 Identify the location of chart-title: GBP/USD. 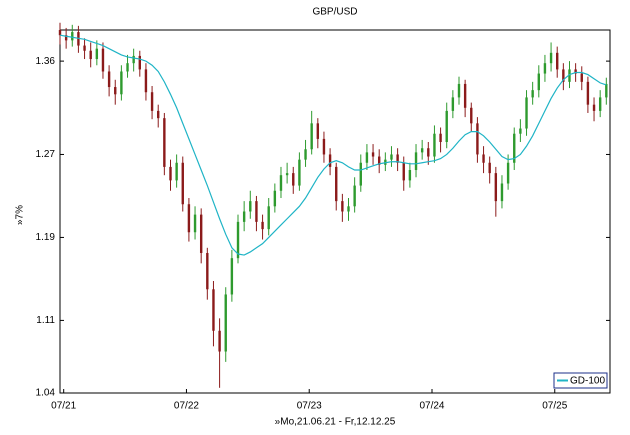
(334, 12).